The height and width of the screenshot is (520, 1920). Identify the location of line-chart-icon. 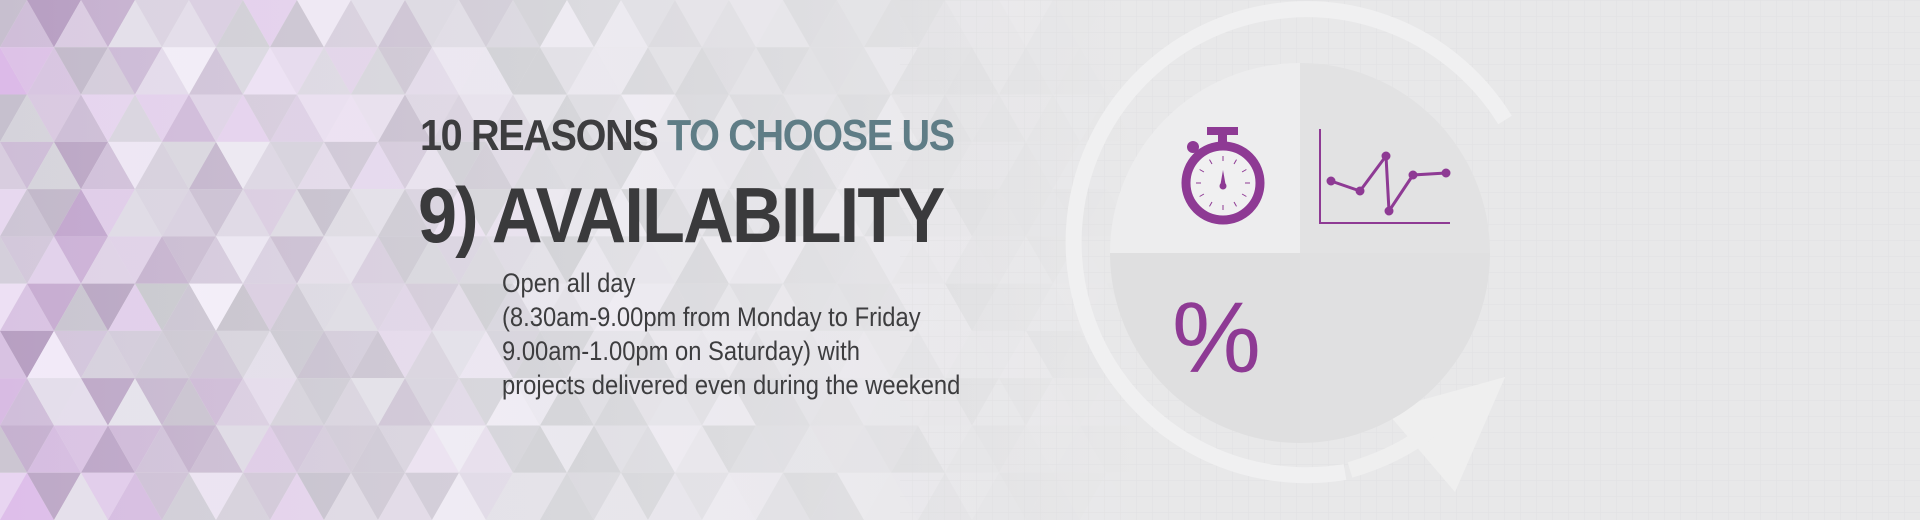
(1385, 176).